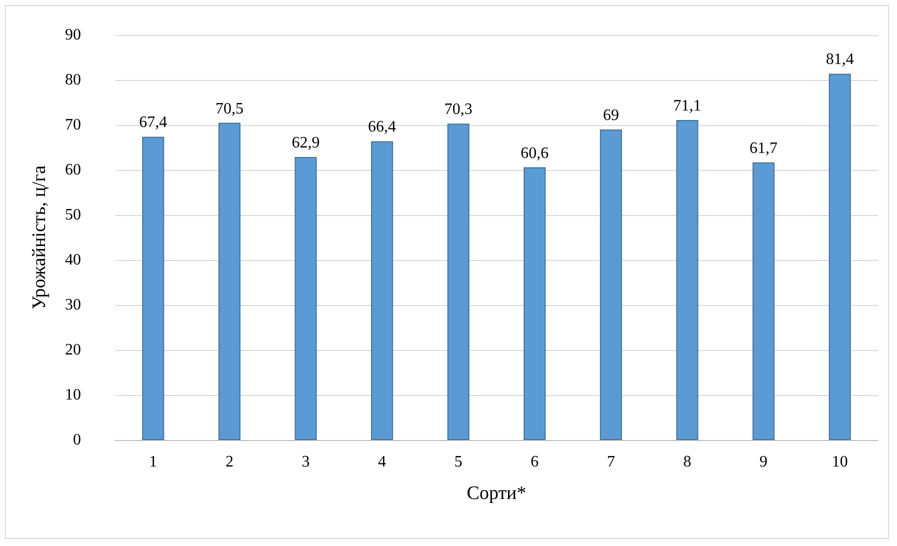 This screenshot has height=546, width=897. Describe the element at coordinates (764, 148) in the screenshot. I see `data-label: 61,7` at that location.